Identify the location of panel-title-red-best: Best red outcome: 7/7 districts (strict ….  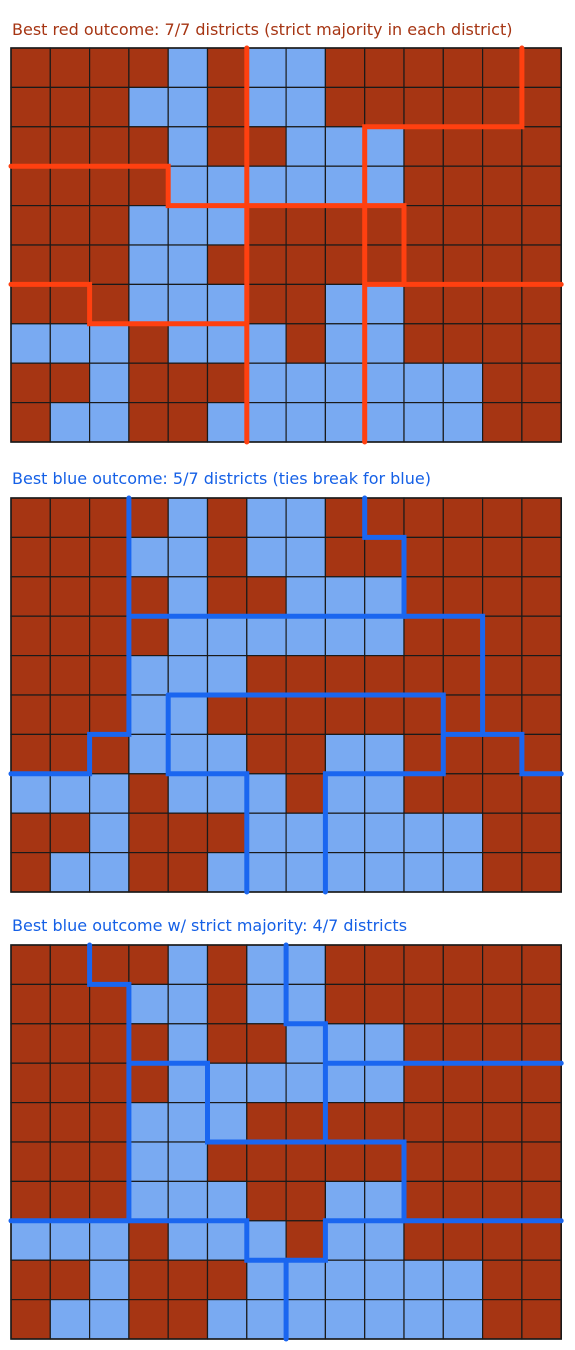
(262, 29).